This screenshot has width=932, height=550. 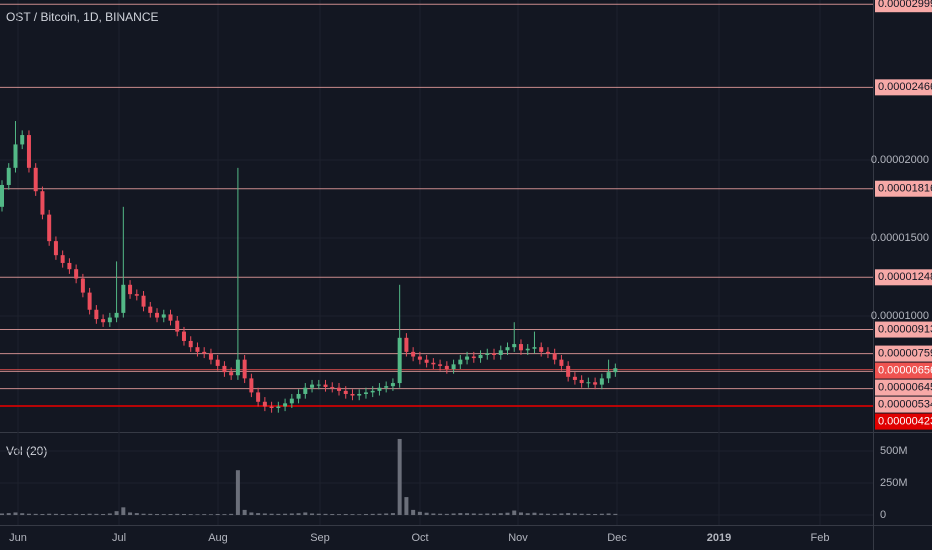 I want to click on volume-tick-label: 500M, so click(x=894, y=451).